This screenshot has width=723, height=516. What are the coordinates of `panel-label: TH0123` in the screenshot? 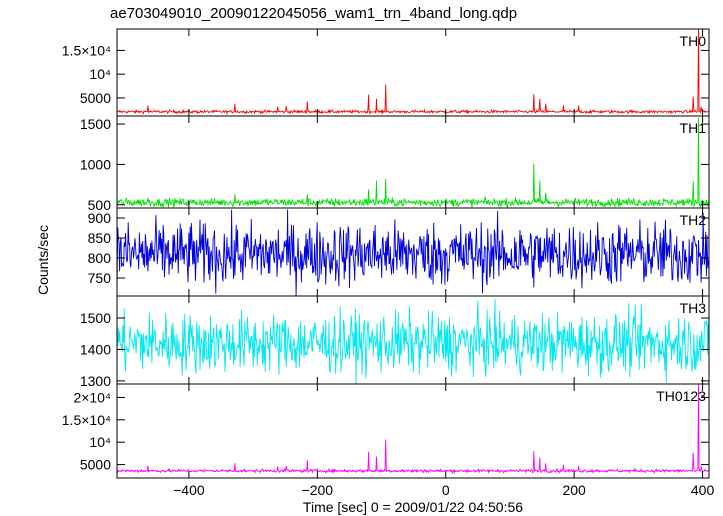 It's located at (681, 396).